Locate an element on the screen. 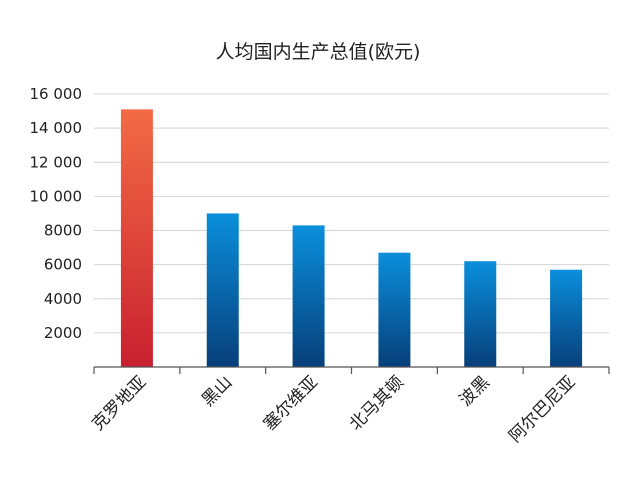 The height and width of the screenshot is (480, 640). axes is located at coordinates (351, 370).